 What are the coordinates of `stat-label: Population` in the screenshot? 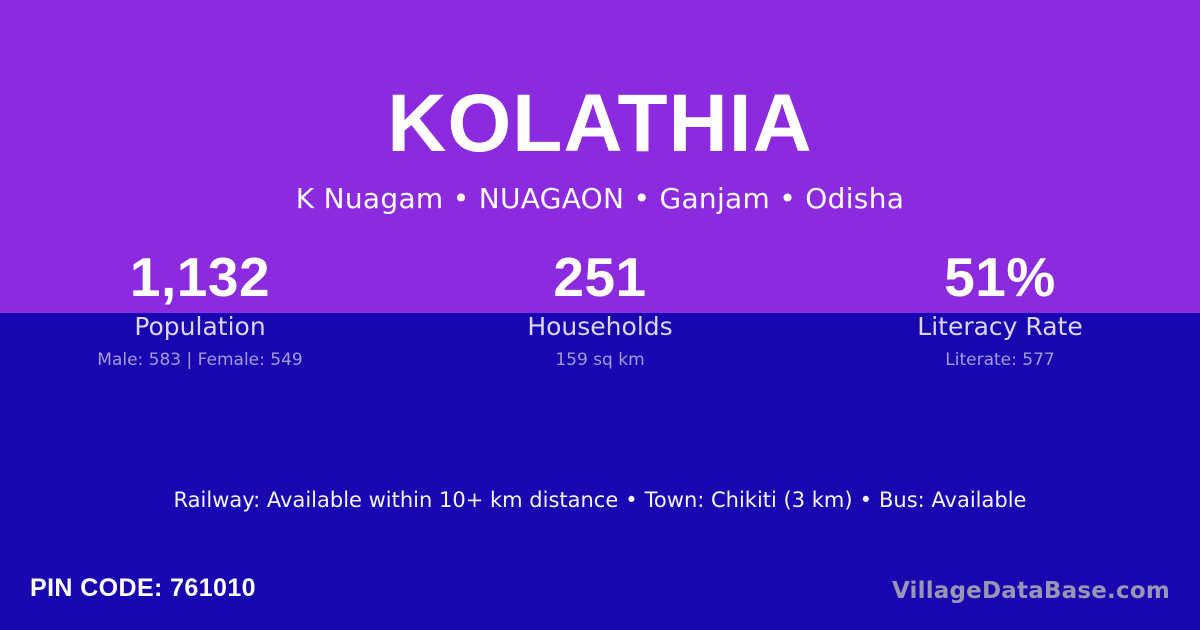 It's located at (200, 326).